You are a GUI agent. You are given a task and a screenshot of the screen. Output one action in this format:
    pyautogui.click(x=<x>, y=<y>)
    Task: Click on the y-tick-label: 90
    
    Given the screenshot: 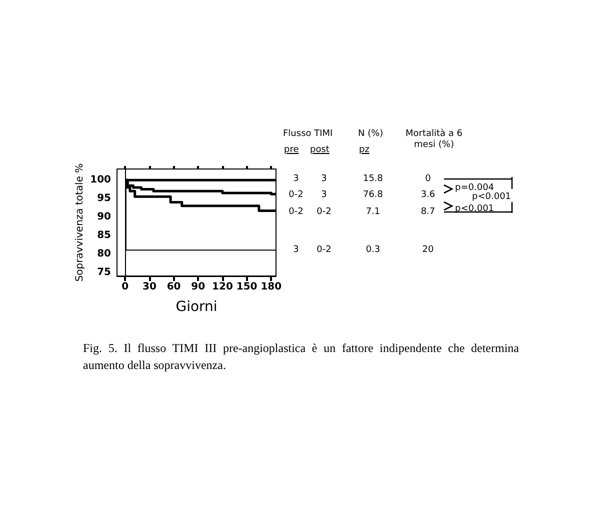 What is the action you would take?
    pyautogui.click(x=104, y=216)
    